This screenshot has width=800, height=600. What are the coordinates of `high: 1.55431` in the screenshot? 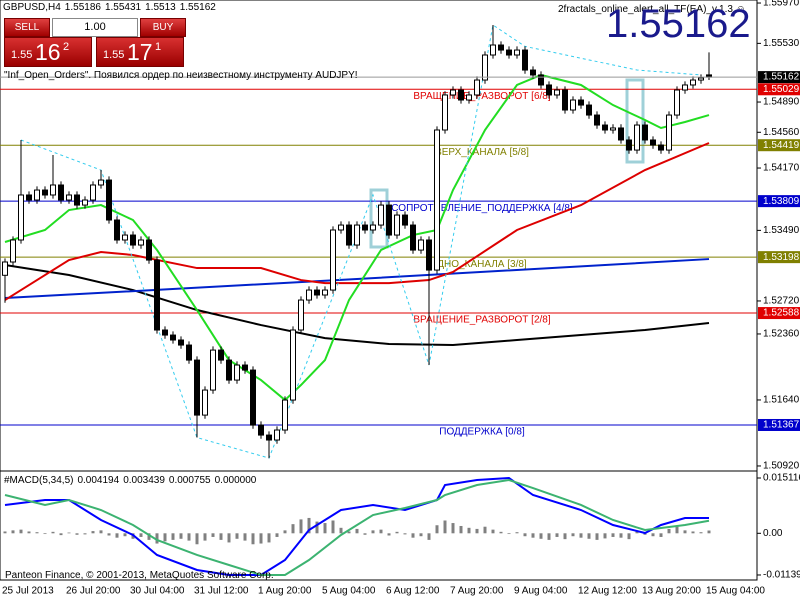 It's located at (123, 7).